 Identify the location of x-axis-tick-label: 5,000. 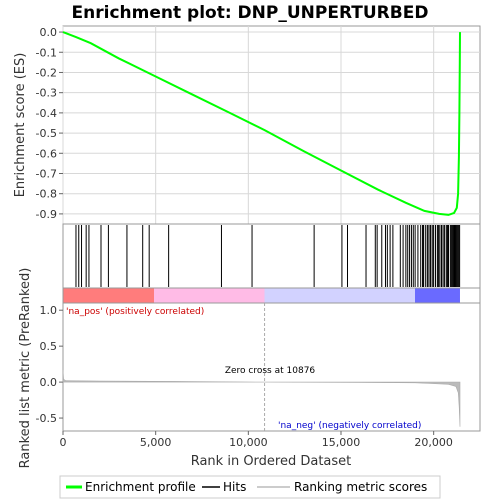
(156, 442).